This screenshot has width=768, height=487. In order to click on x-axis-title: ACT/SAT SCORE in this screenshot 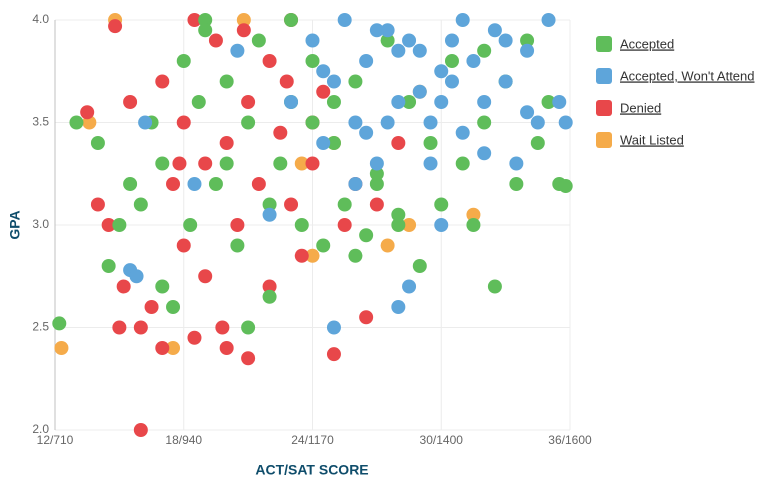, I will do `click(311, 470)`.